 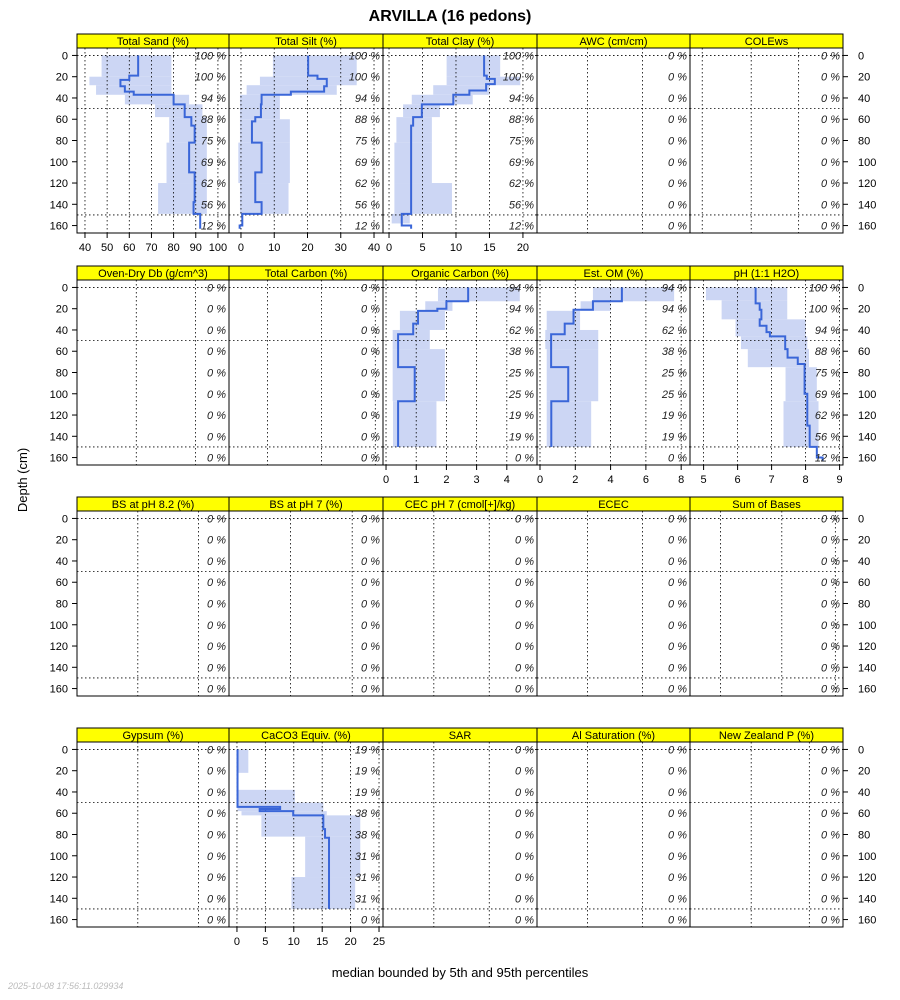 What do you see at coordinates (213, 184) in the screenshot?
I see `data-coverage-label: 62 %` at bounding box center [213, 184].